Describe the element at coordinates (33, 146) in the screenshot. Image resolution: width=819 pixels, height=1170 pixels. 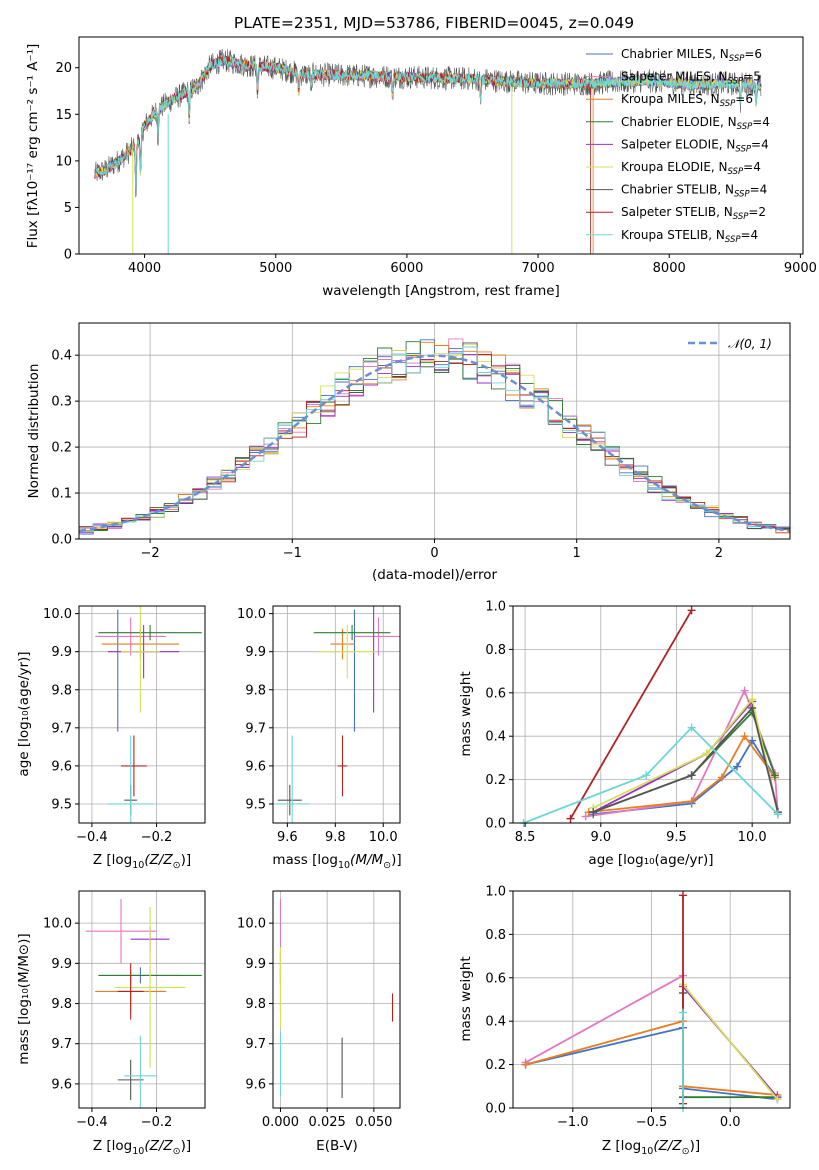
I see `y-axis-label: Flux [fλ10⁻¹⁷ erg cm⁻² s⁻¹ A⁻¹]` at that location.